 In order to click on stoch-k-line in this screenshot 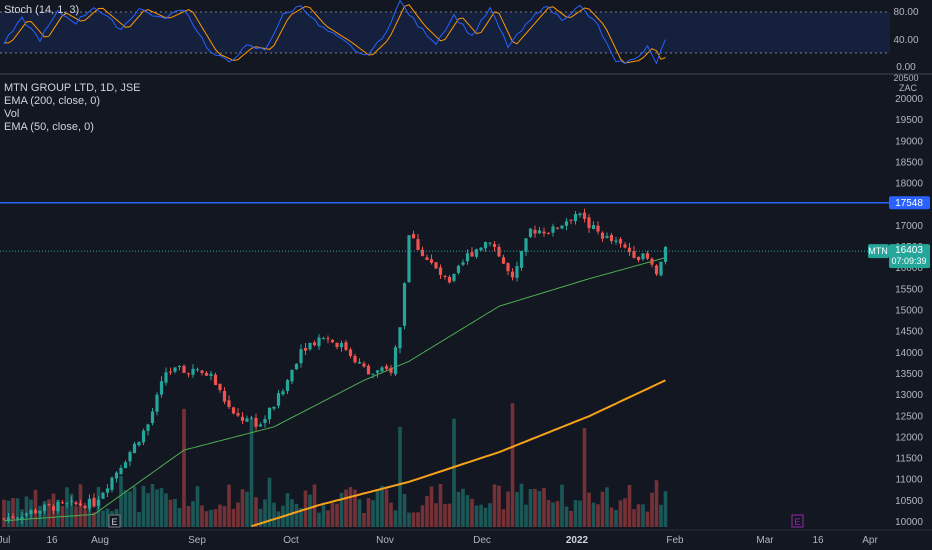, I will do `click(334, 32)`.